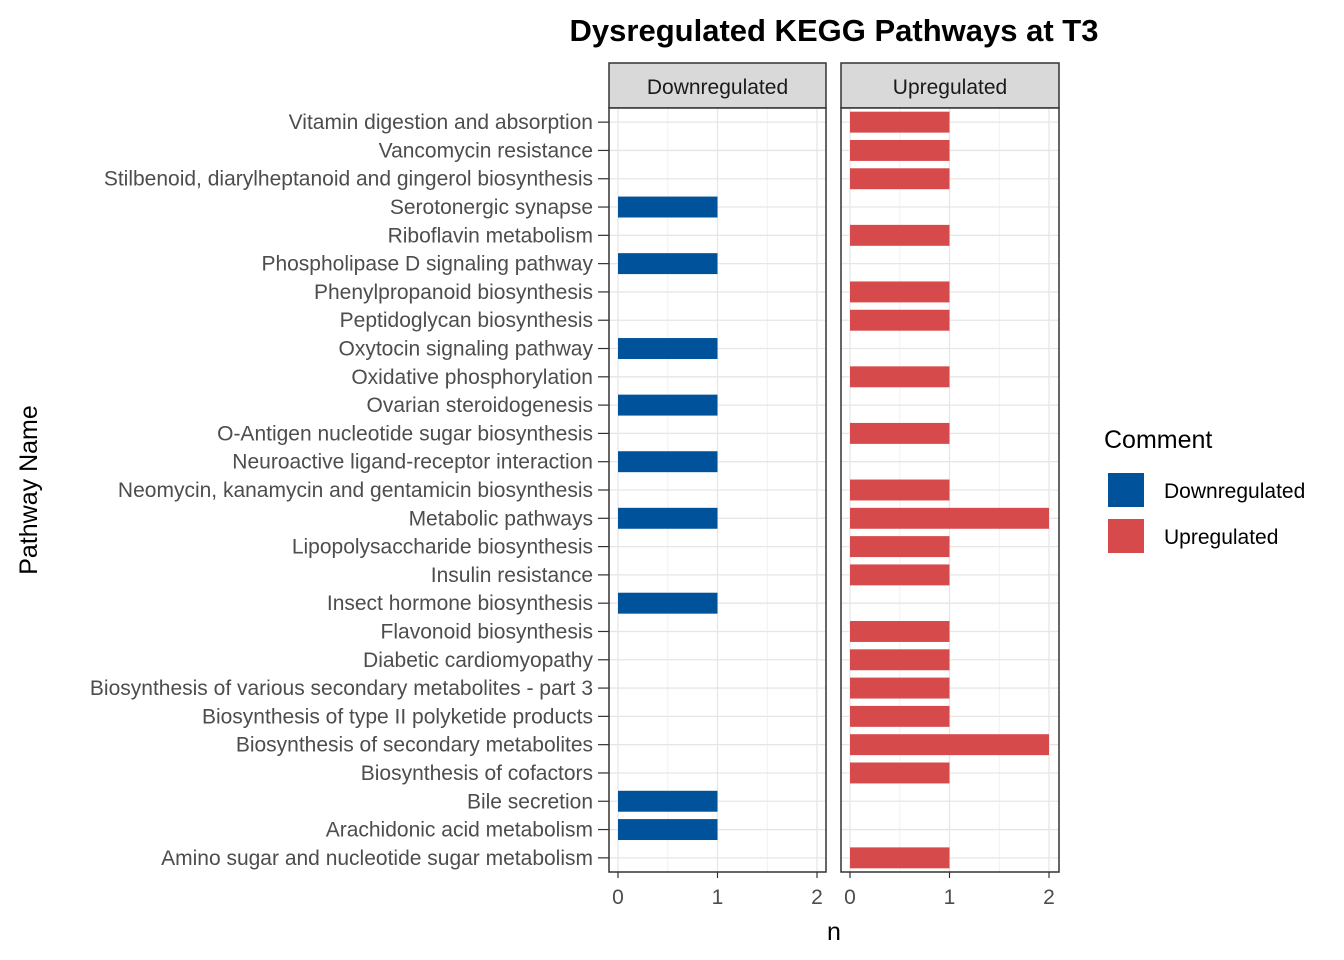 Image resolution: width=1344 pixels, height=960 pixels. Describe the element at coordinates (530, 801) in the screenshot. I see `y-tick-label: Bile secretion` at that location.